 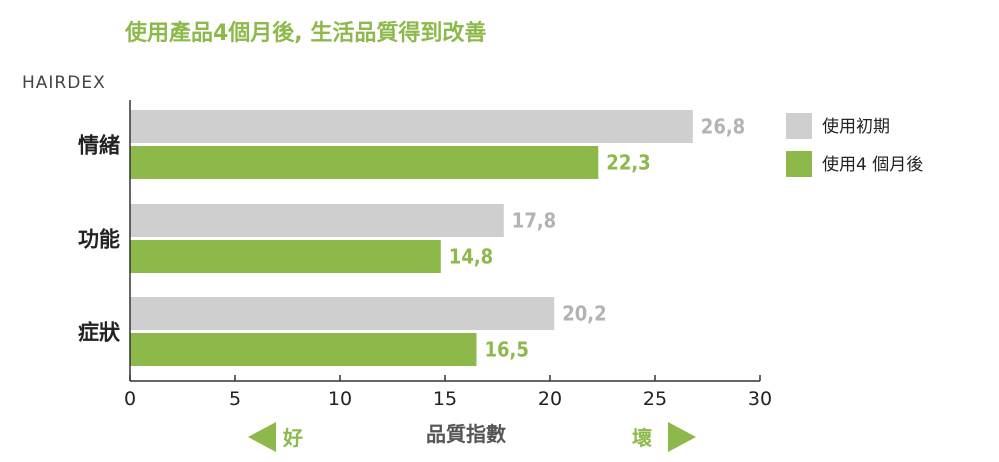 I want to click on x-tick-label: 10, so click(x=340, y=399).